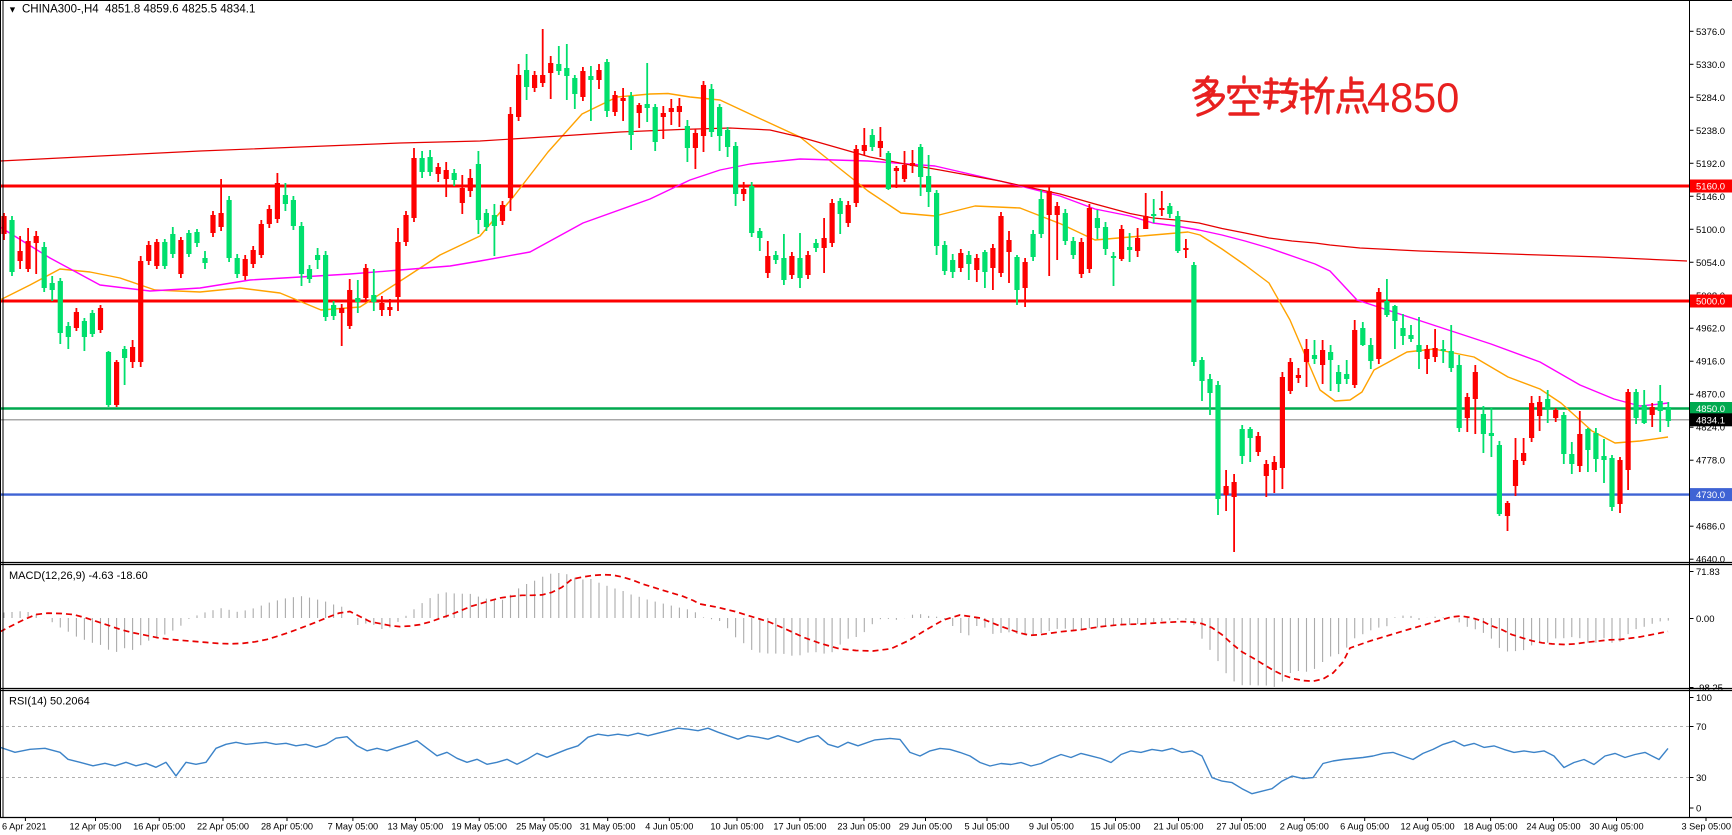 The width and height of the screenshot is (1732, 835). Describe the element at coordinates (608, 827) in the screenshot. I see `svg-text: 31 May 05:00` at that location.